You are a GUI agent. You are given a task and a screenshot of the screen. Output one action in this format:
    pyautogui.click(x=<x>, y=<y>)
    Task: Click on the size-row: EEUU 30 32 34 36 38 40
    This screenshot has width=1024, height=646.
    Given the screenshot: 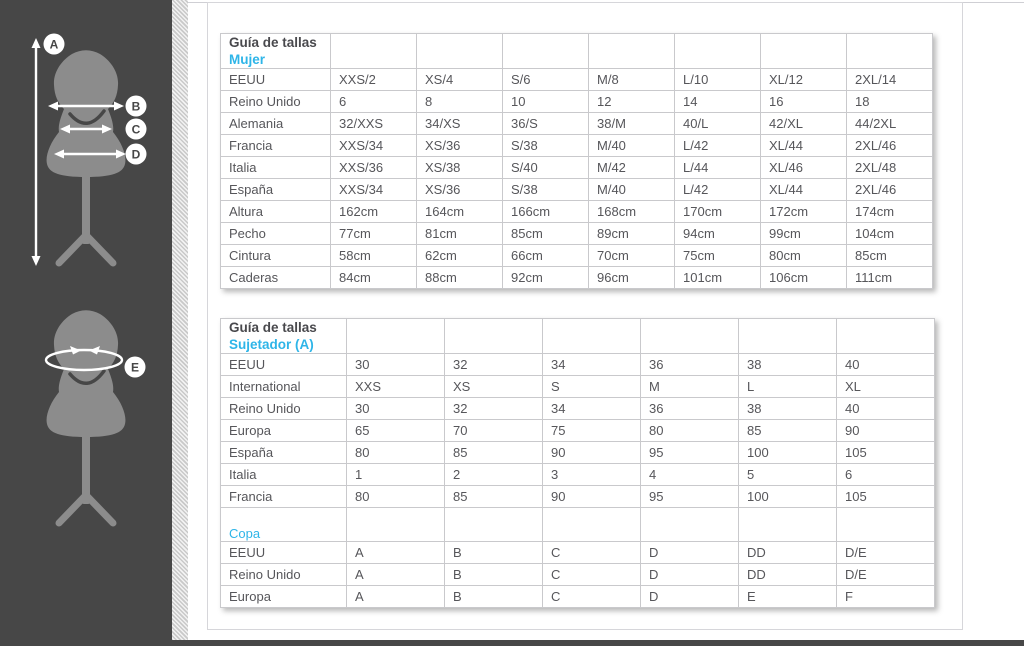 What is the action you would take?
    pyautogui.click(x=577, y=364)
    